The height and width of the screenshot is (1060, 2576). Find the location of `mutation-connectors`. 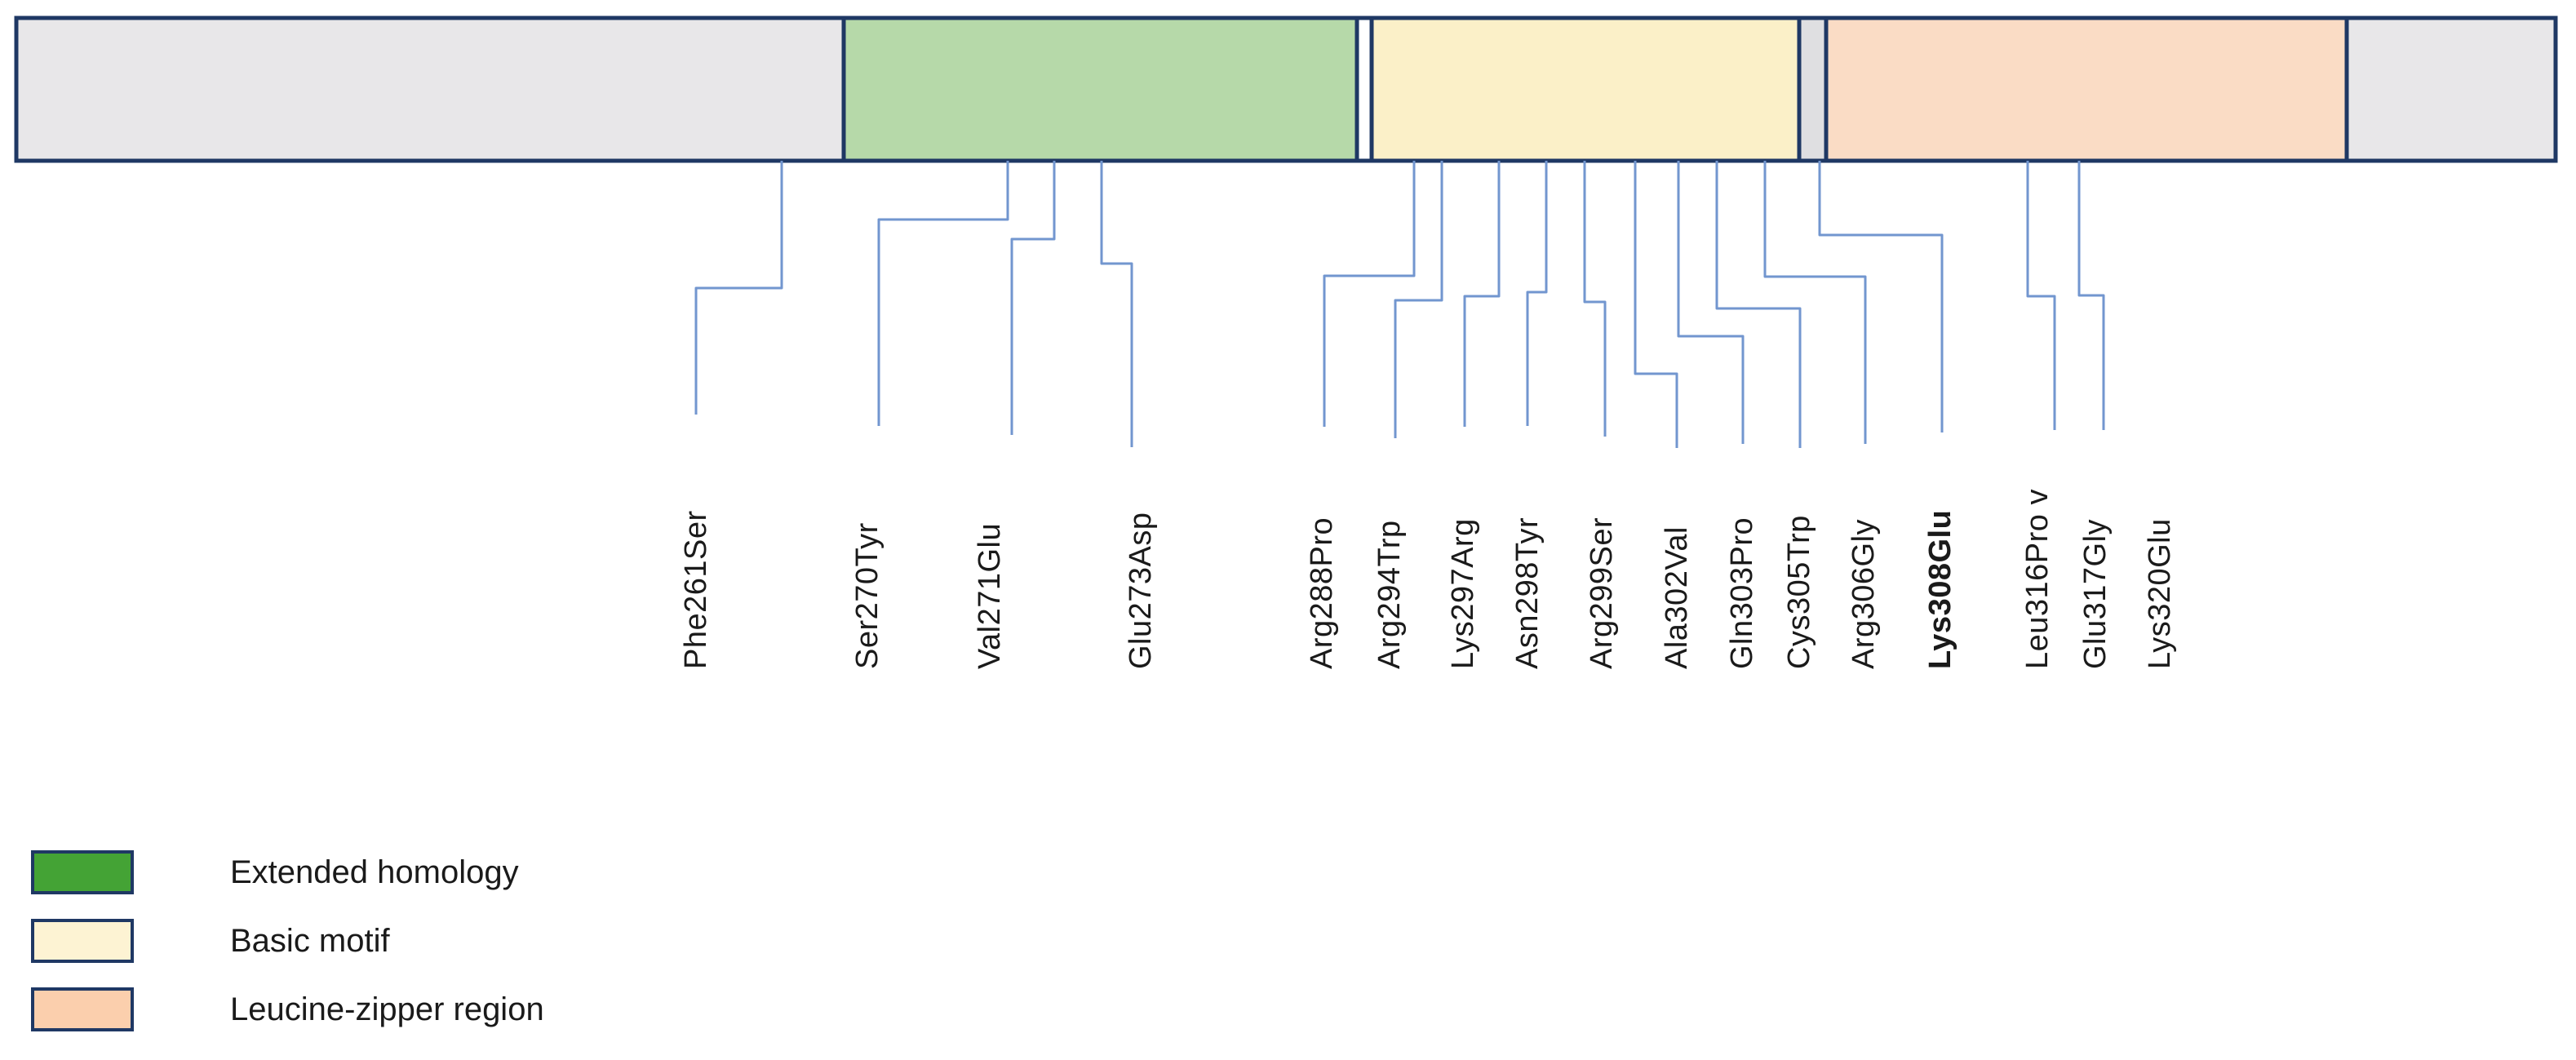

mutation-connectors is located at coordinates (1399, 304).